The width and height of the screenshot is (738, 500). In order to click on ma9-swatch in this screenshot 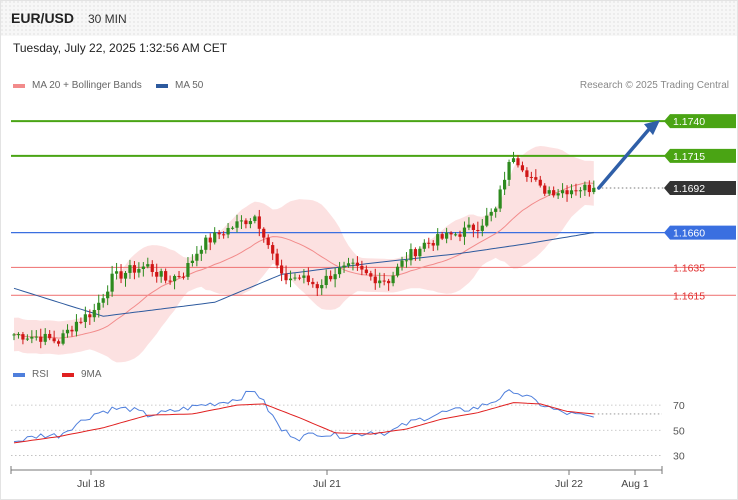, I will do `click(68, 374)`.